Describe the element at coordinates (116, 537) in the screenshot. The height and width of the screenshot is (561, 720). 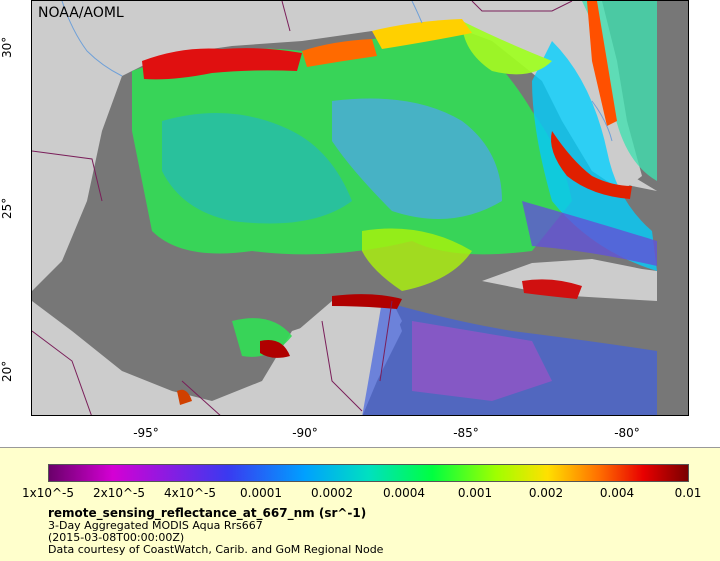
I see `date-label: (2015-03-08T00:00:00Z)` at that location.